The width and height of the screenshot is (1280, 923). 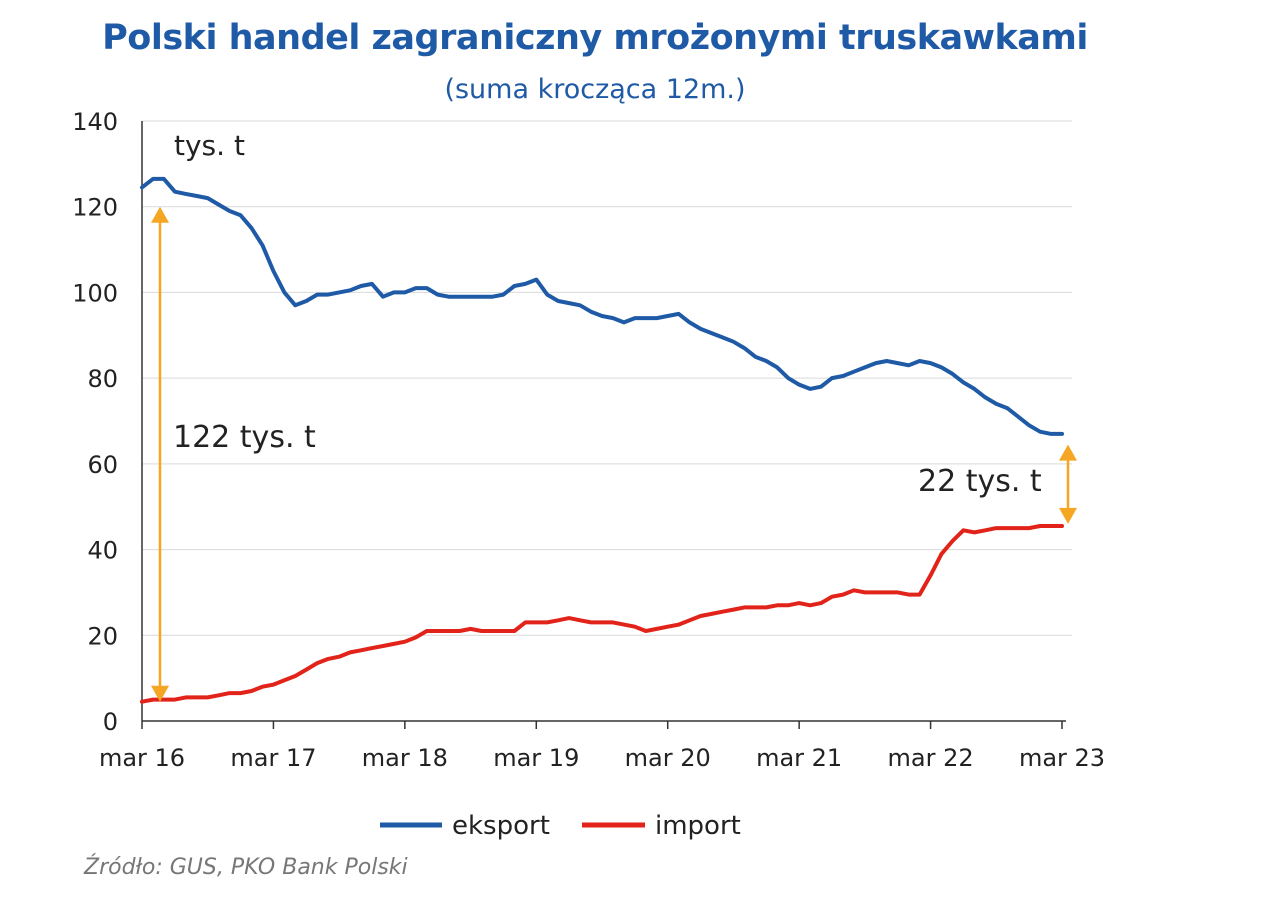 I want to click on legend-label-eksport: eksport, so click(x=501, y=826).